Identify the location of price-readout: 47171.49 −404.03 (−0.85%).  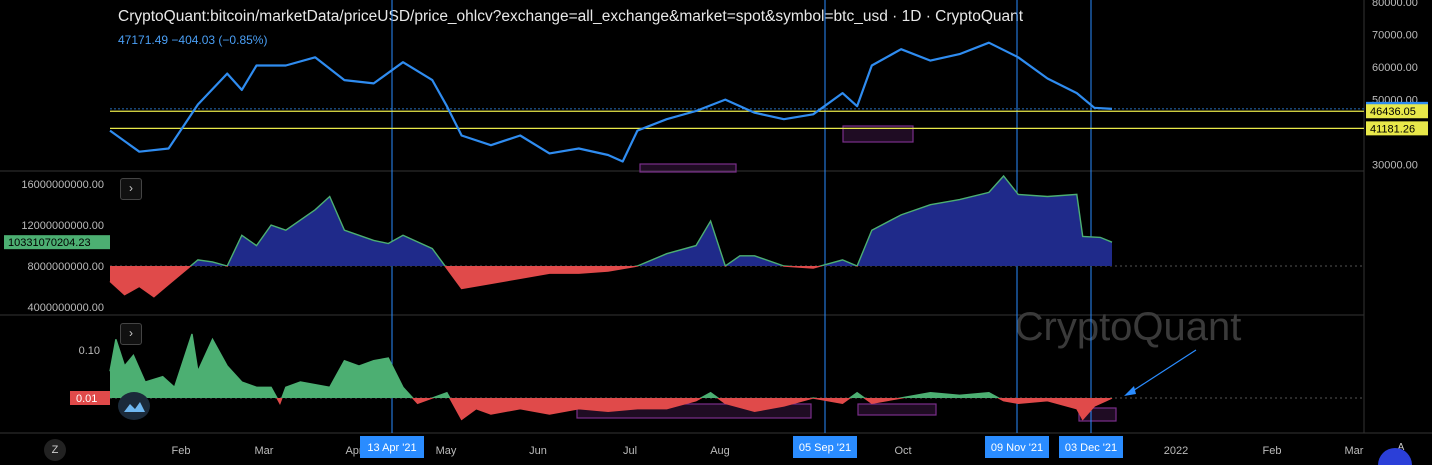
(193, 40).